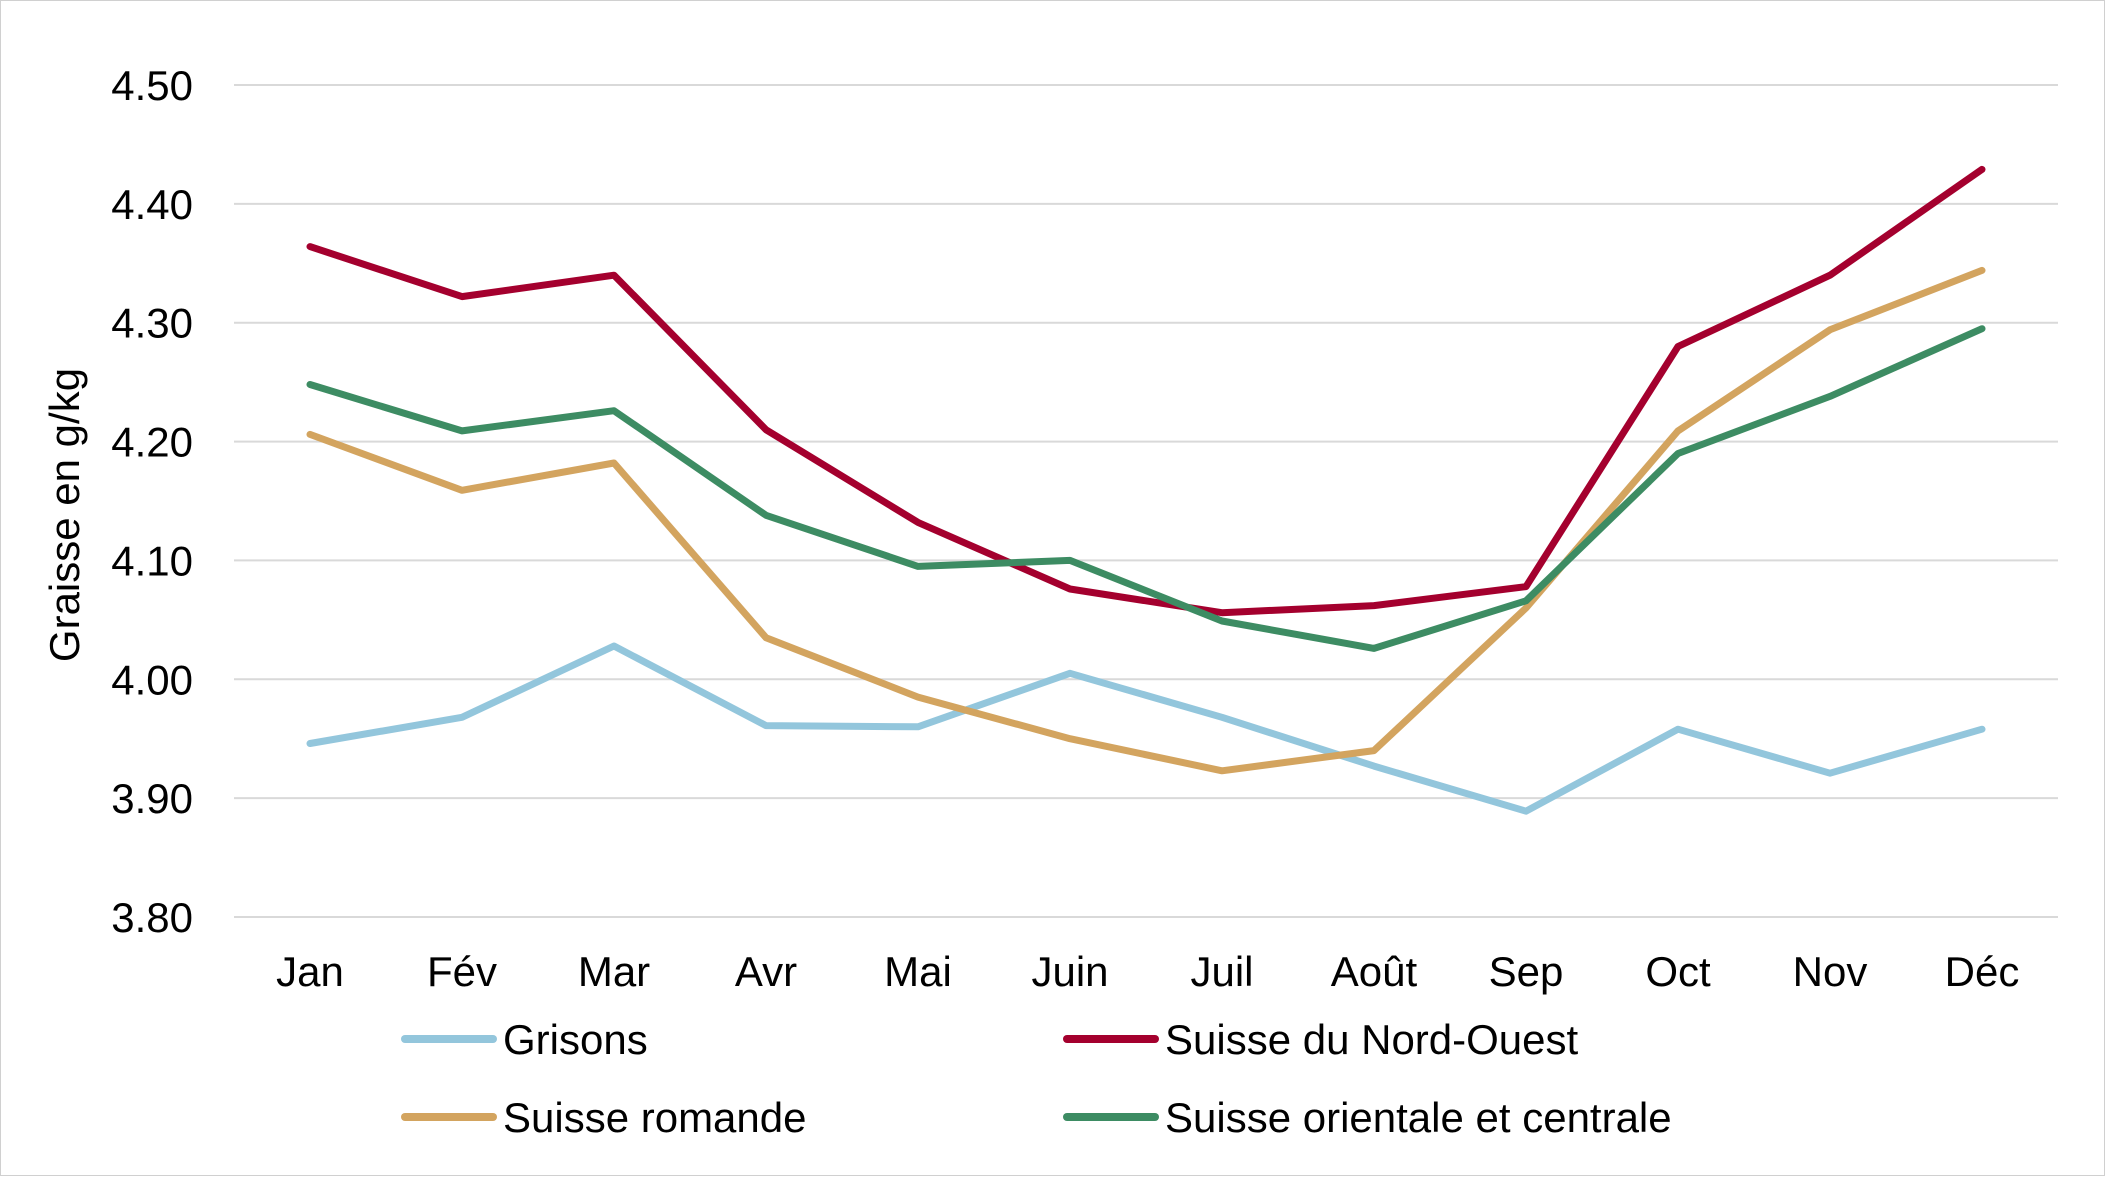  What do you see at coordinates (310, 971) in the screenshot?
I see `x-tick-label: Jan` at bounding box center [310, 971].